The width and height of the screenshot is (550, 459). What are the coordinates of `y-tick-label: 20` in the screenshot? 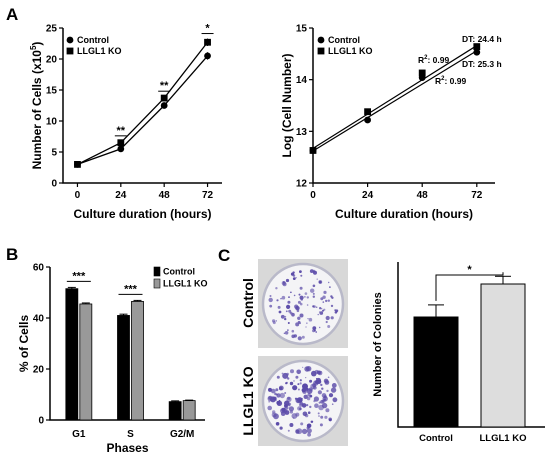 It's located at (52, 60).